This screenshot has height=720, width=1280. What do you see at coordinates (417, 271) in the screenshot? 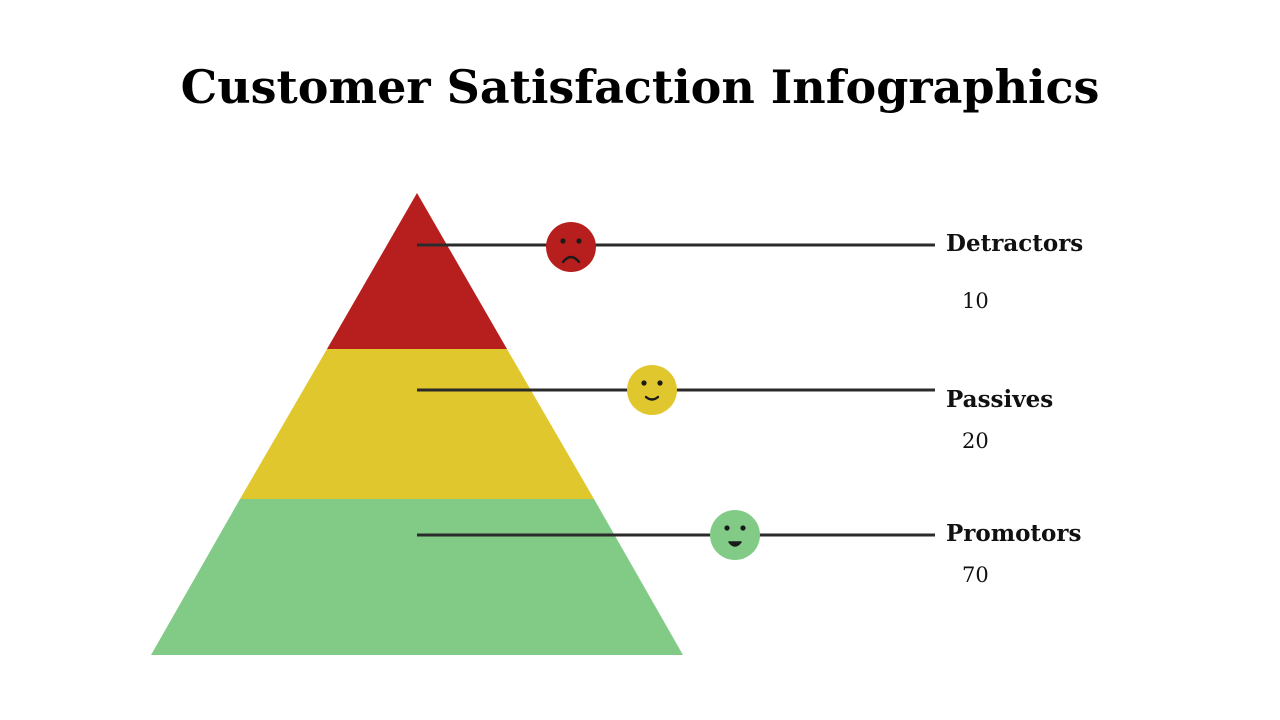
I see `pyramid-tier-detractors` at bounding box center [417, 271].